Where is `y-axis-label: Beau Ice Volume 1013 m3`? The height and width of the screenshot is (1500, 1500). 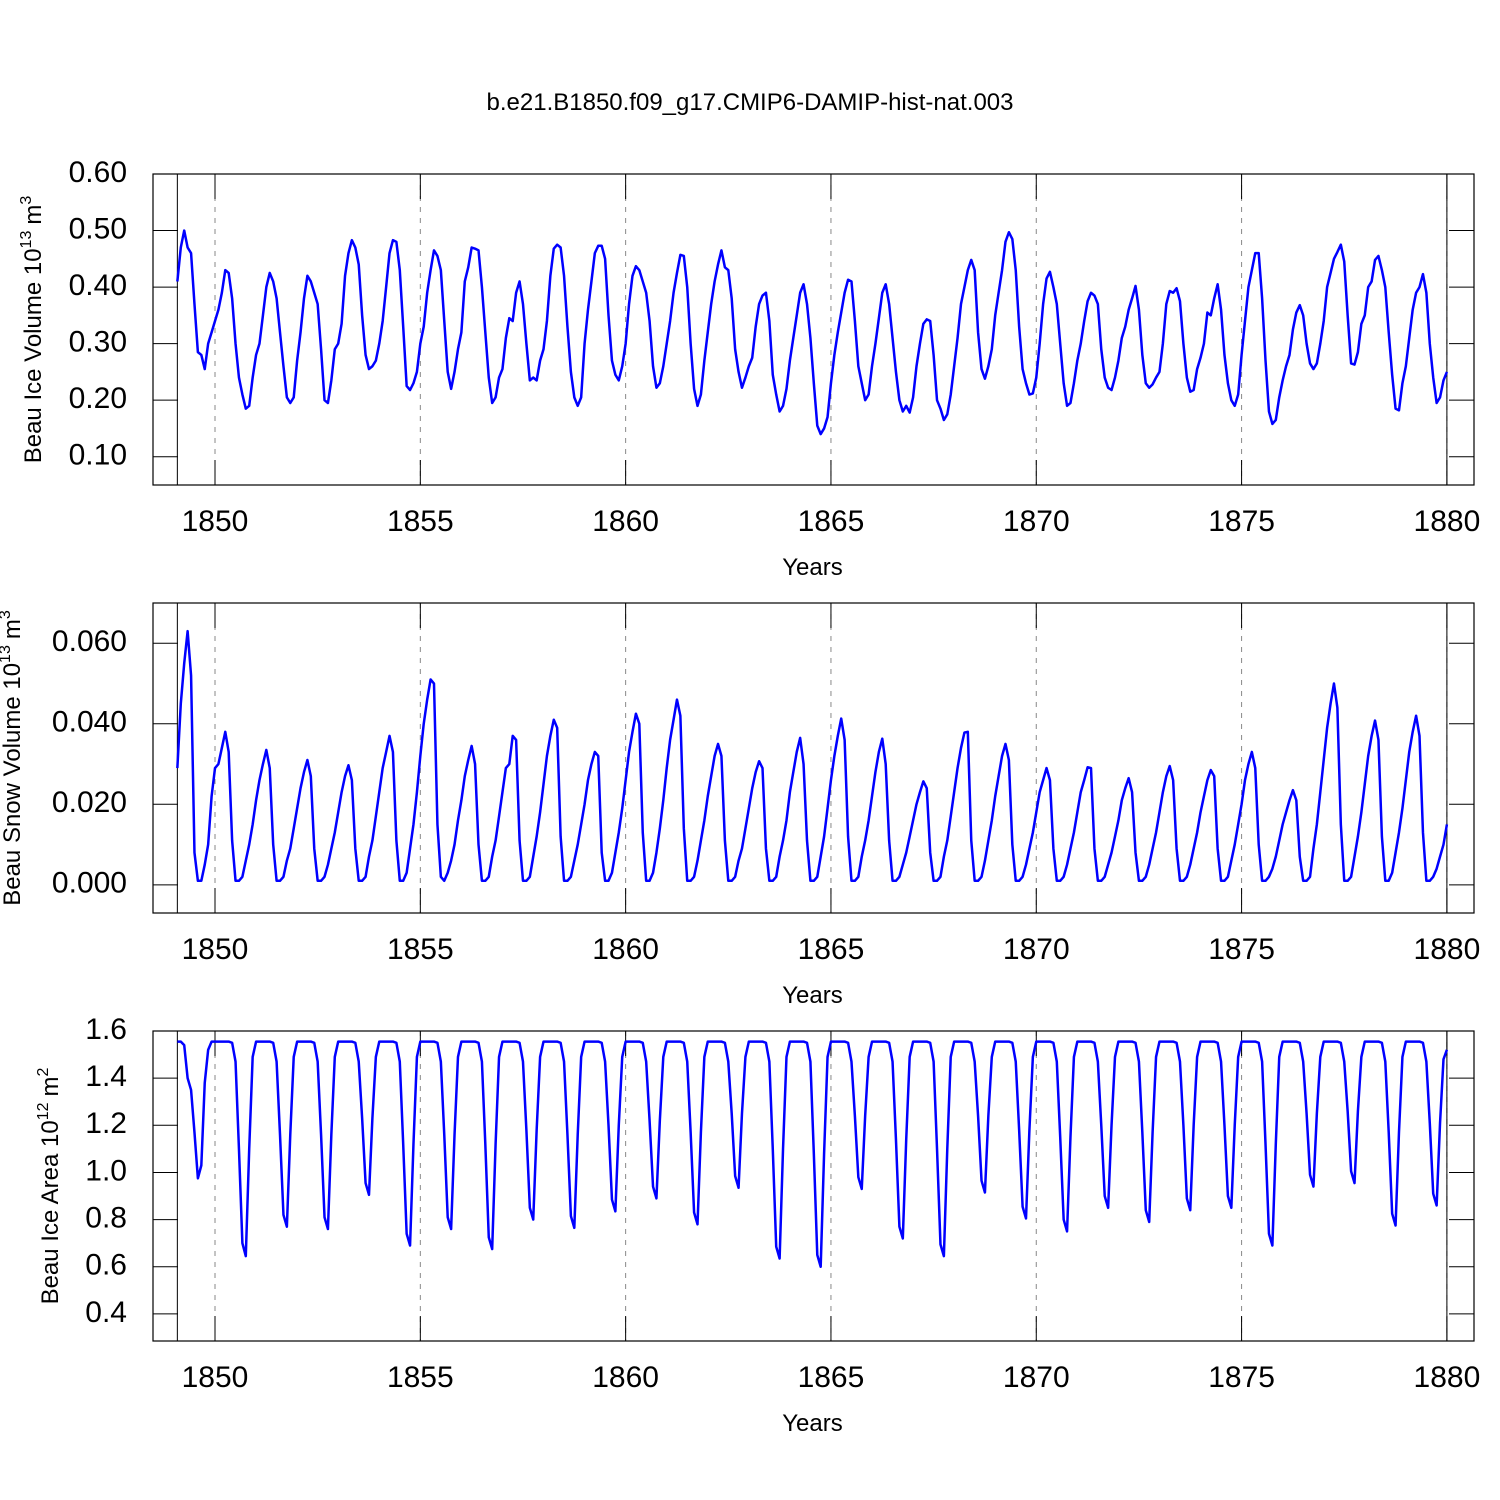
y-axis-label: Beau Ice Volume 1013 m3 is located at coordinates (32, 330).